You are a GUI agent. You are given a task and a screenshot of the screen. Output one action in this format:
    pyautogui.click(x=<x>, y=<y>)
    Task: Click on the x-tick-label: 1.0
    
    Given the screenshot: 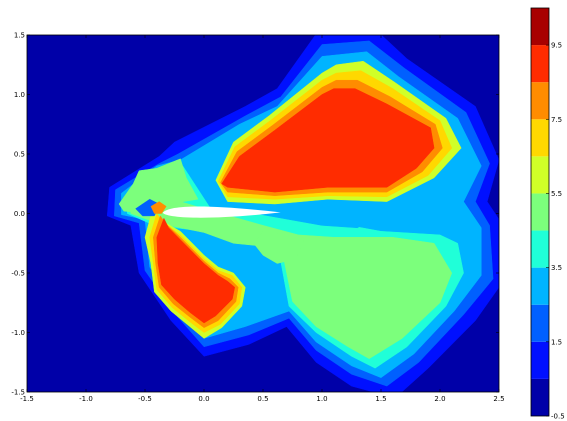 What is the action you would take?
    pyautogui.click(x=321, y=399)
    